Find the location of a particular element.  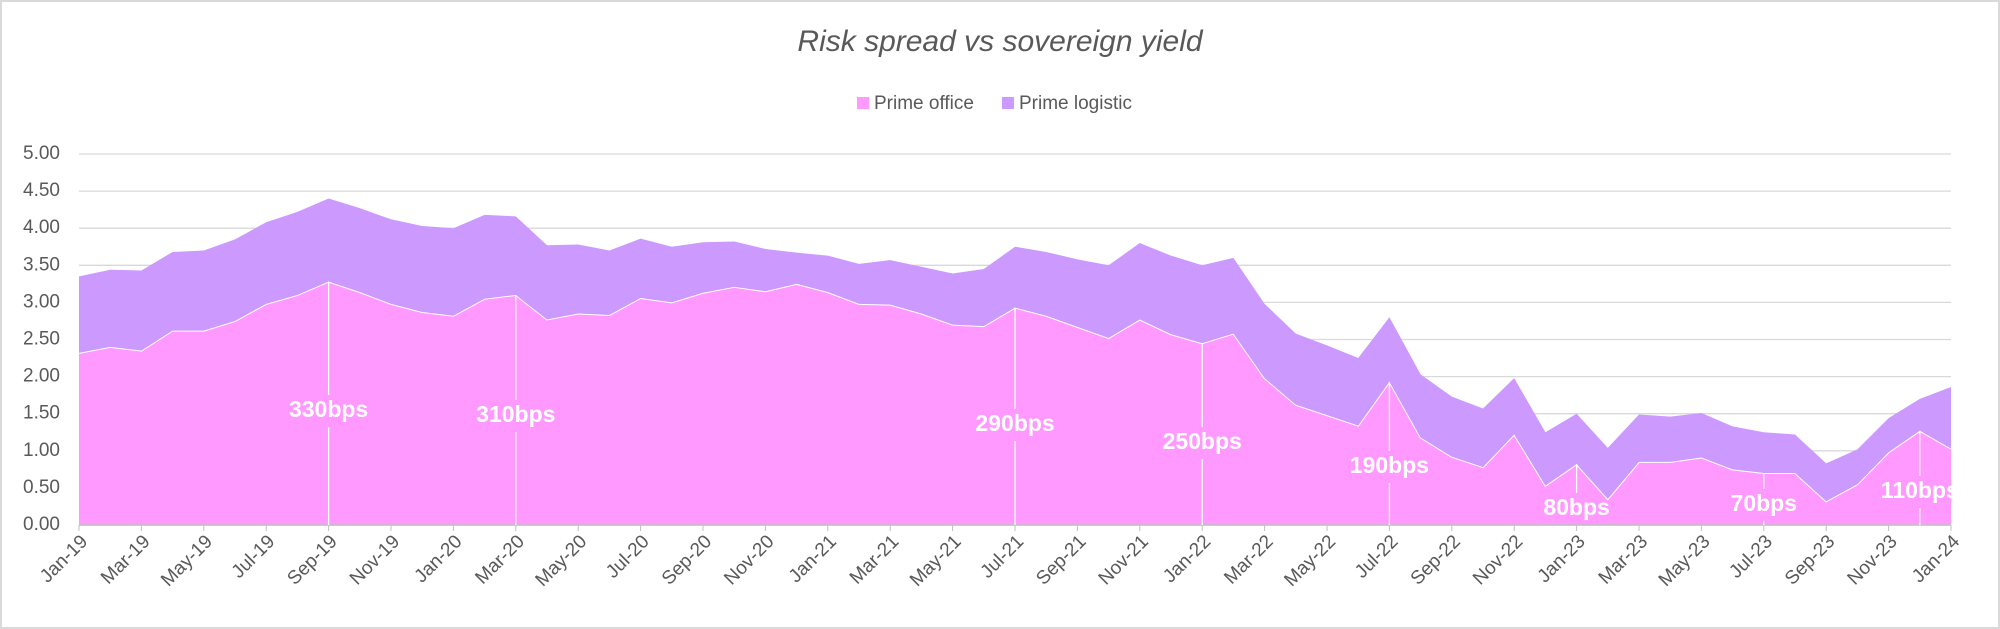

y-tick-label: 2.00 is located at coordinates (41, 376).